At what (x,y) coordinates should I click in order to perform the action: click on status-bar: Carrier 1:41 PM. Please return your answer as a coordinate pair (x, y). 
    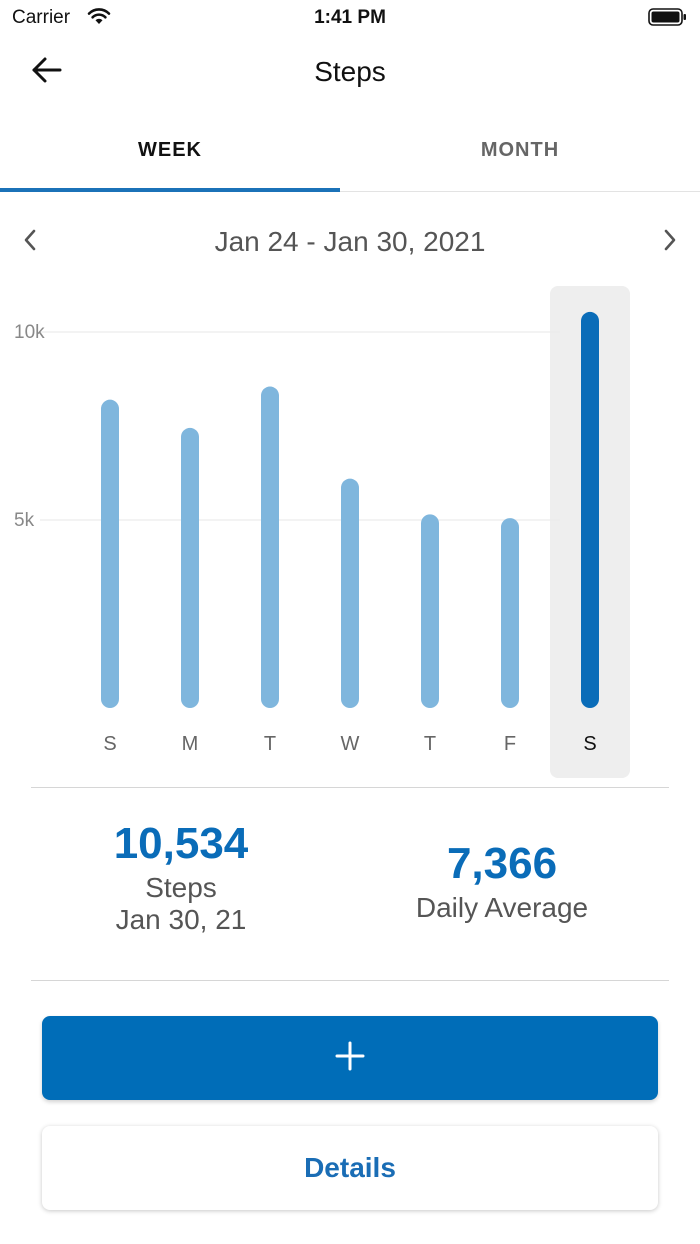
    Looking at the image, I should click on (350, 18).